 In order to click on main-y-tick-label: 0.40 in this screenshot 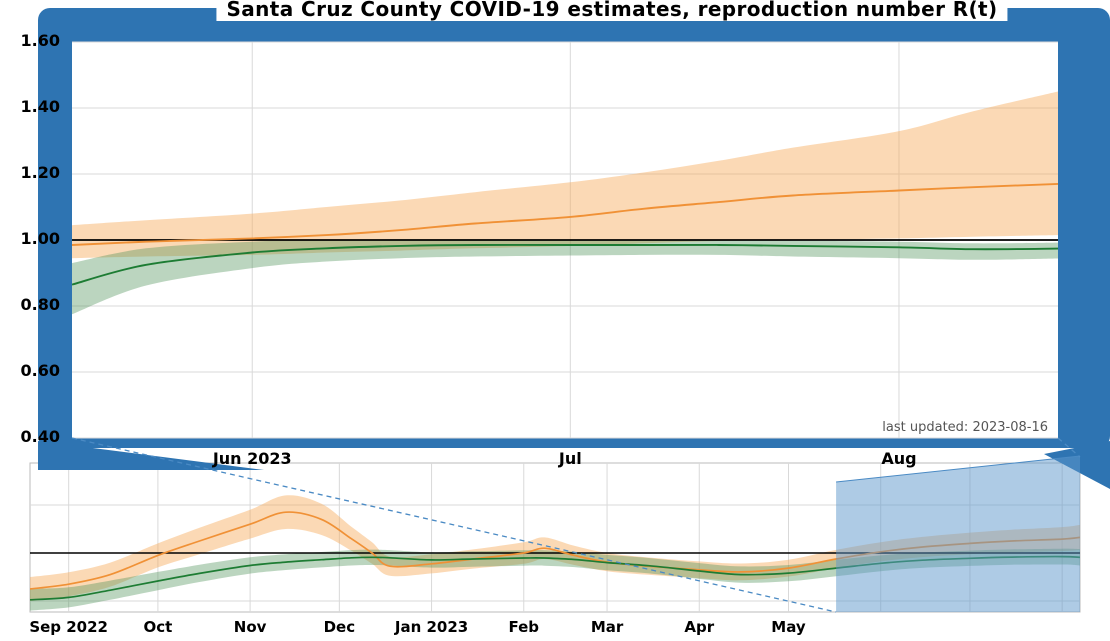, I will do `click(40, 436)`.